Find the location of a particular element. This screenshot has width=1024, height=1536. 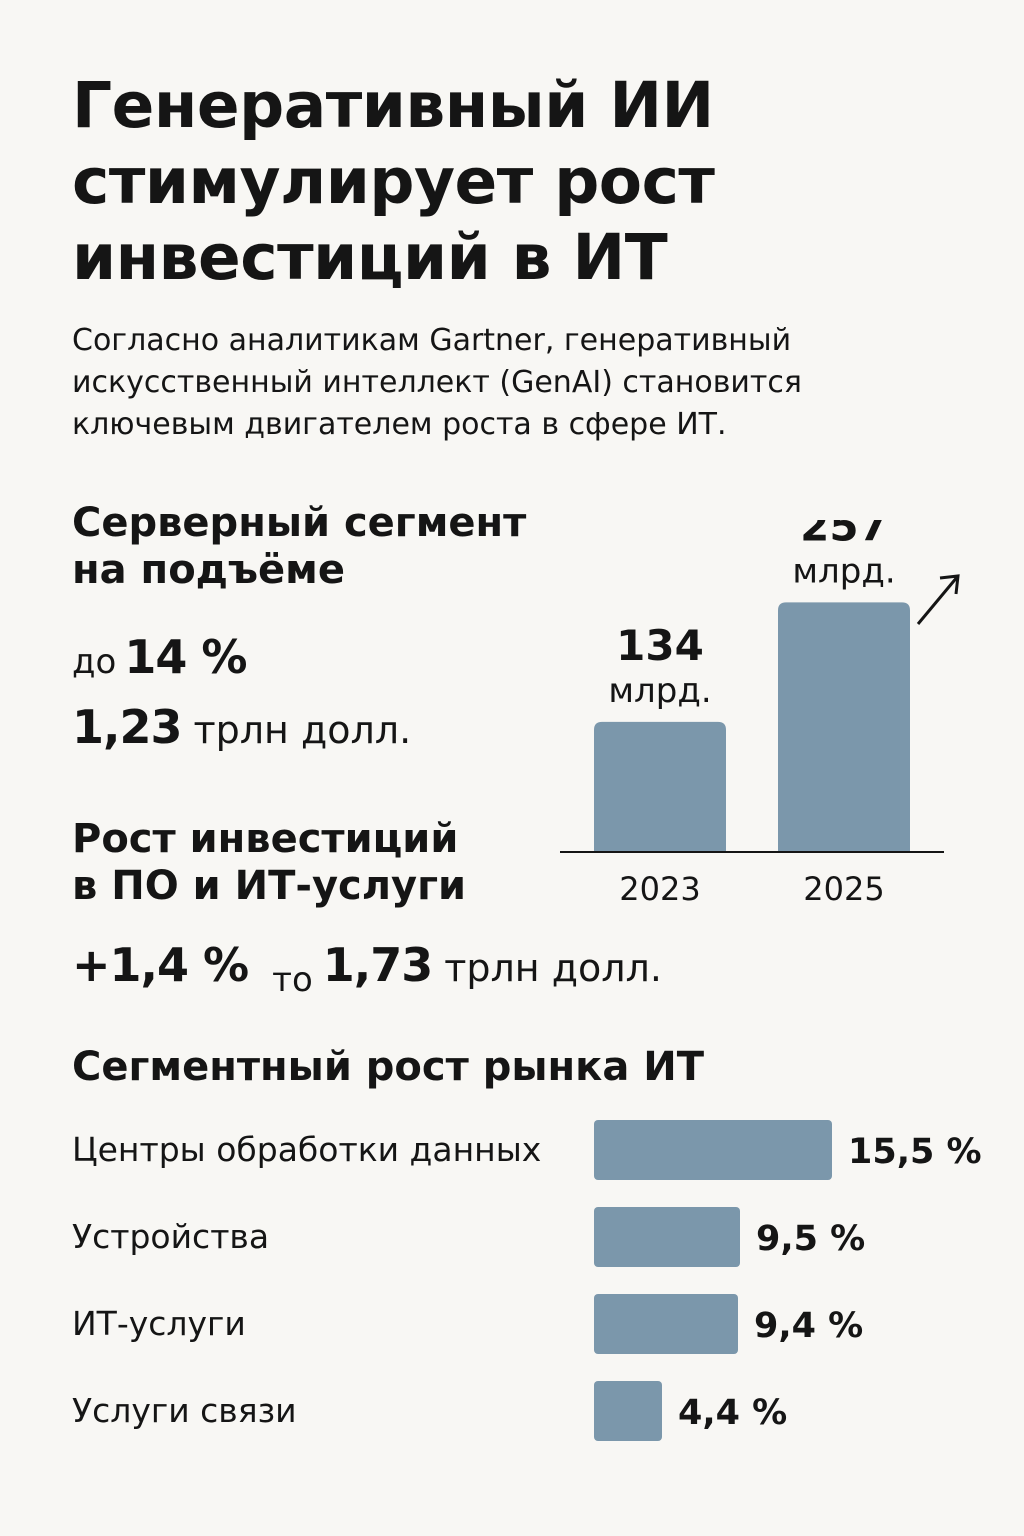

server-total: 1,23 трлн долл. is located at coordinates (241, 727).